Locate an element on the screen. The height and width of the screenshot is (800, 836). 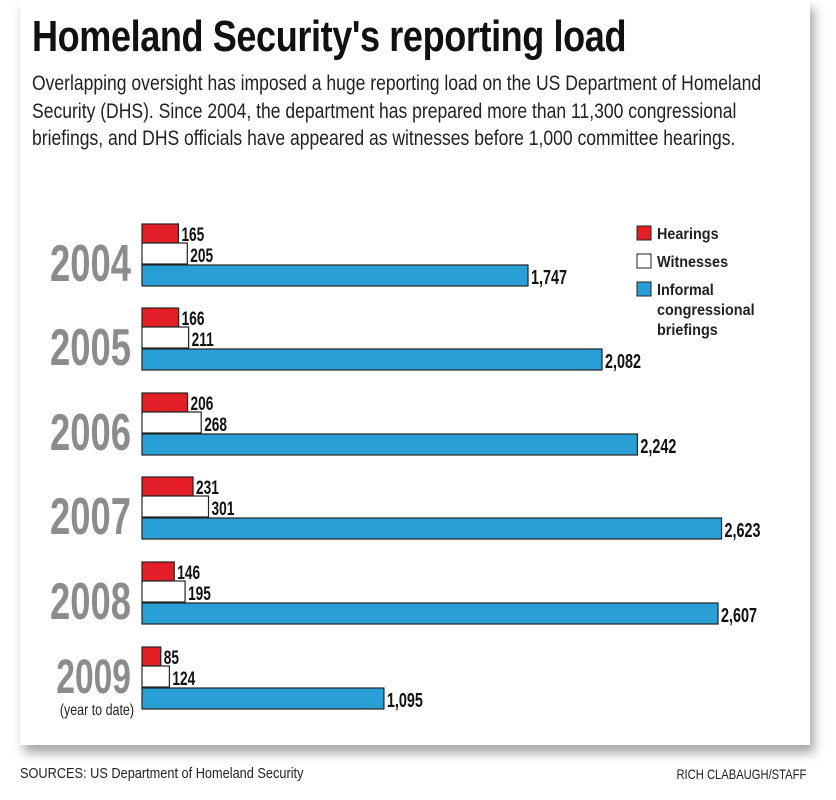
year-note: (year to date) is located at coordinates (97, 711).